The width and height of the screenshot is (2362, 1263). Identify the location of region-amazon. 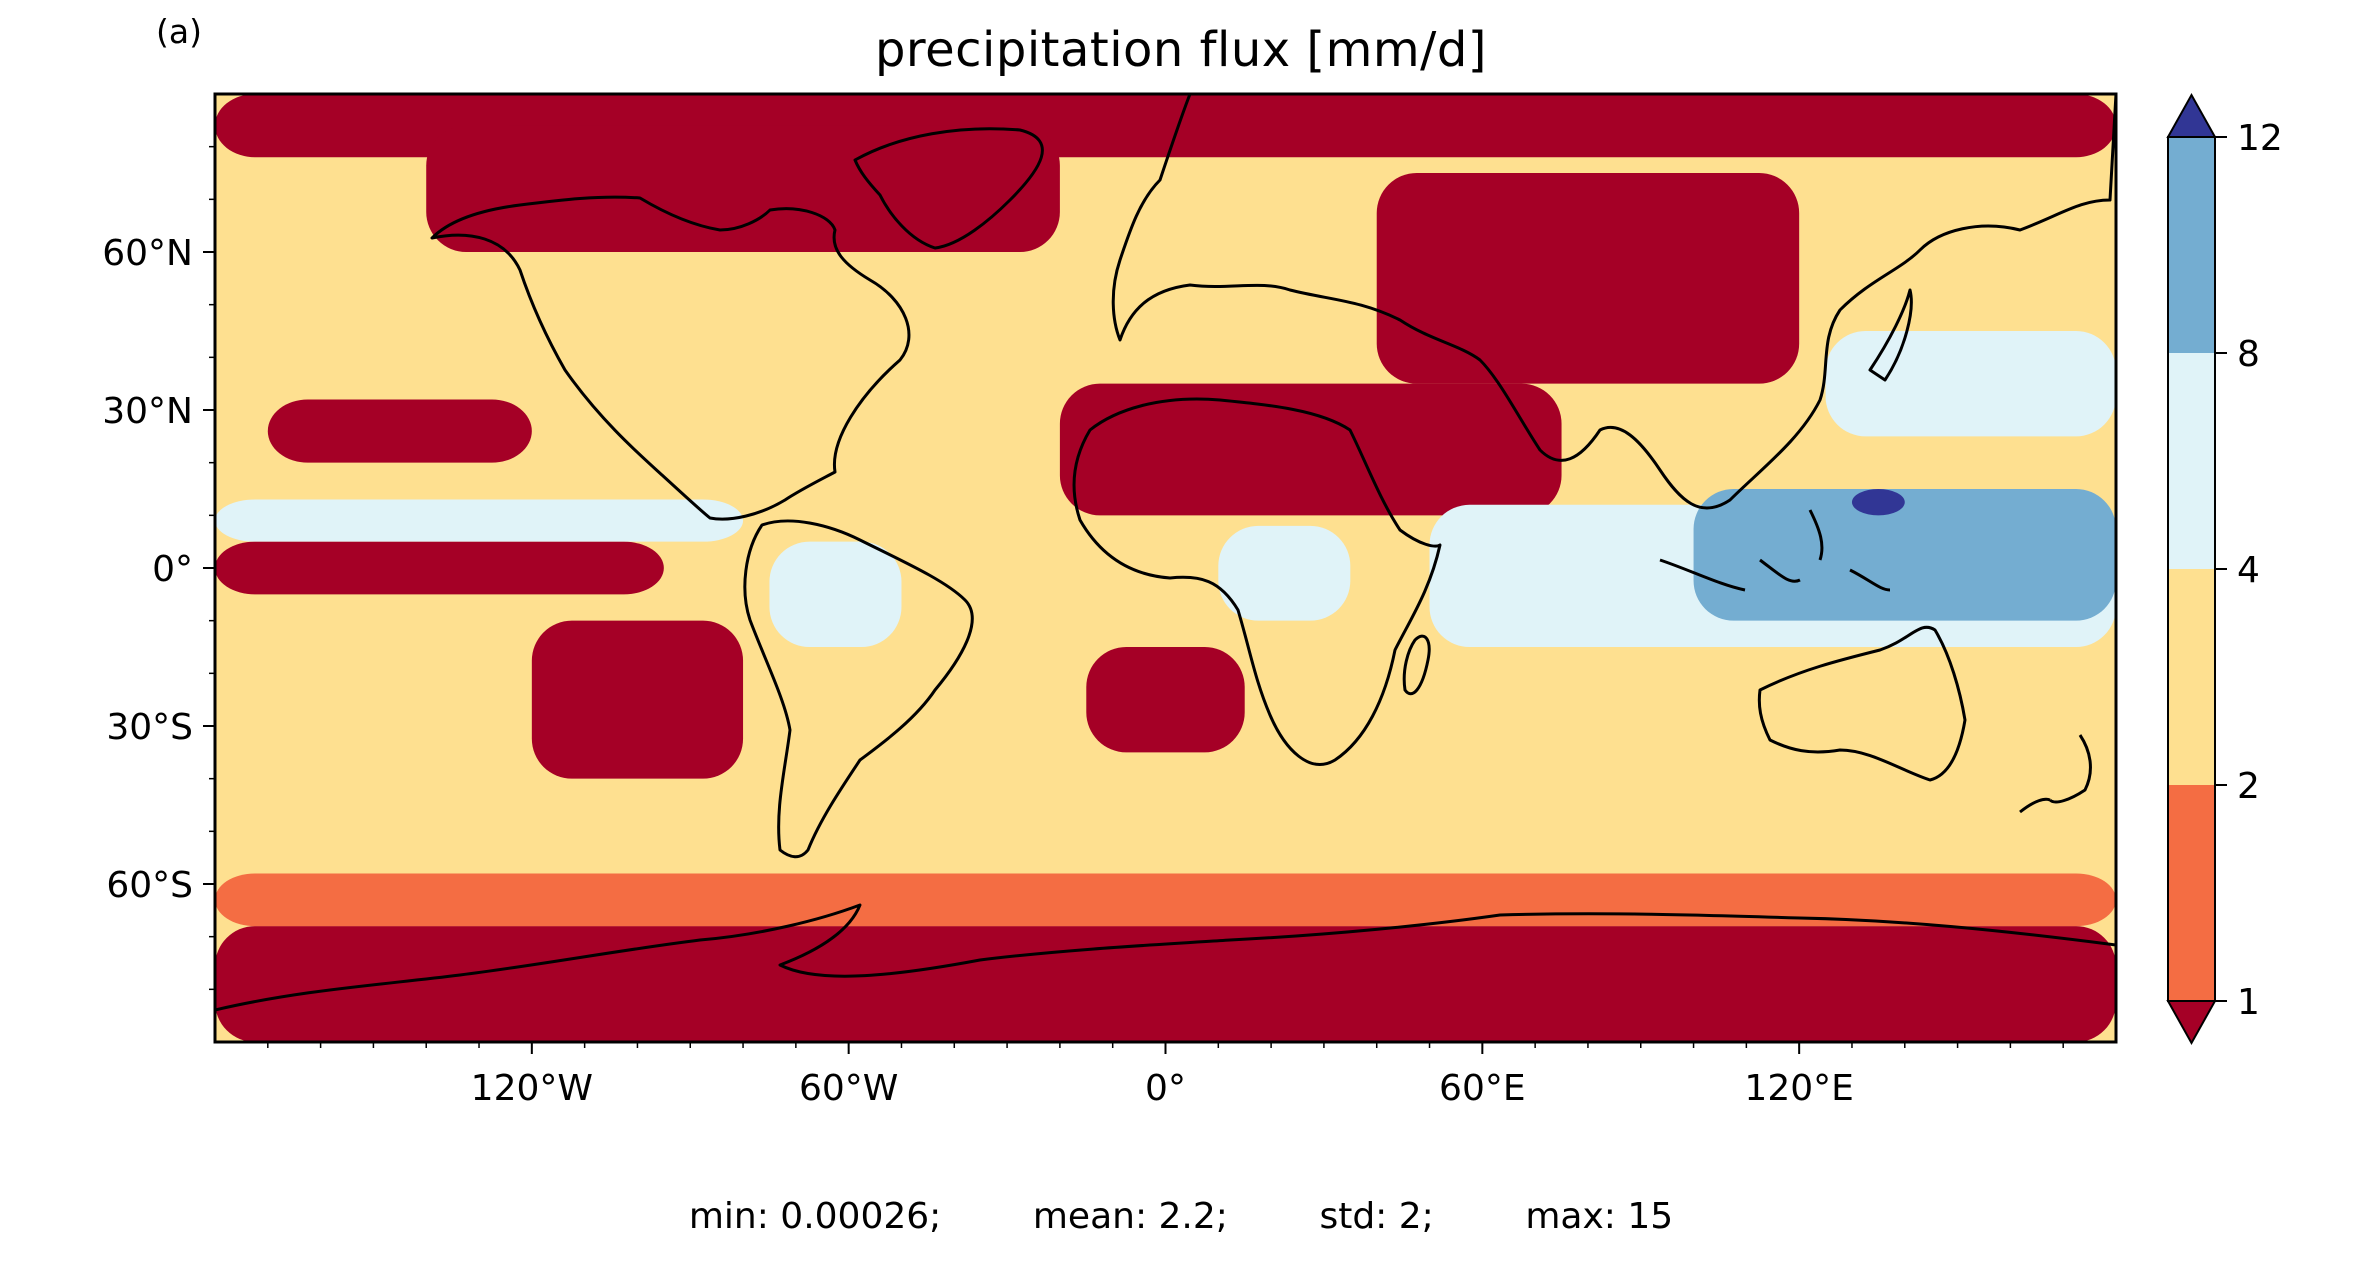
(835, 594).